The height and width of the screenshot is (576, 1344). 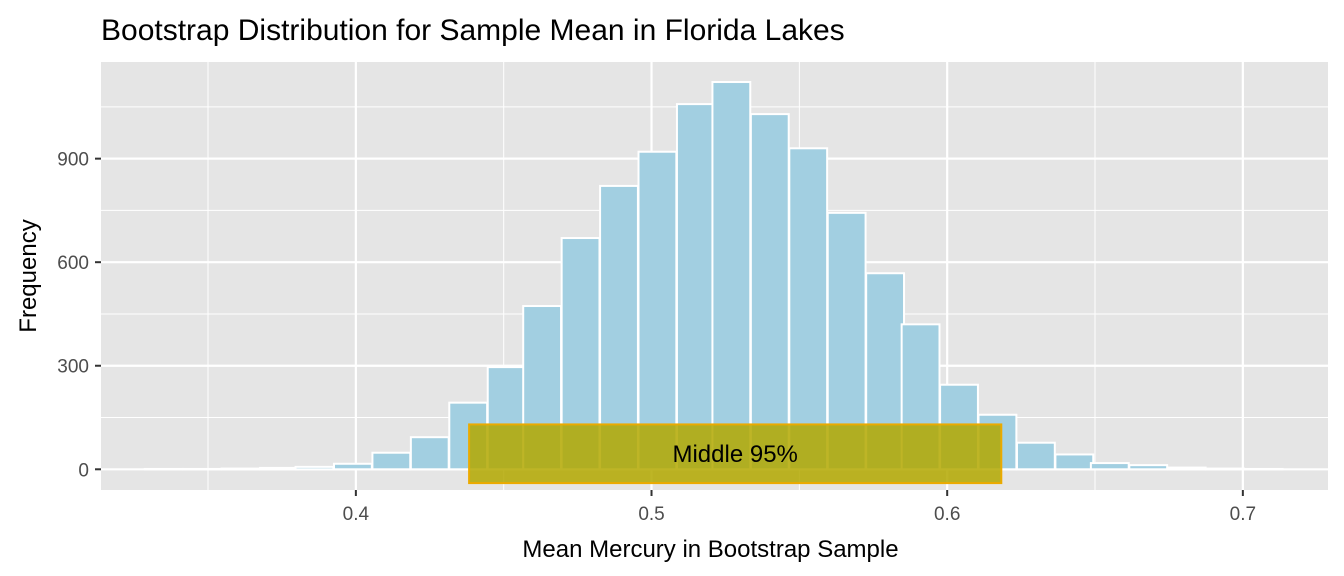 I want to click on x-tick-label: 0.5, so click(x=651, y=514).